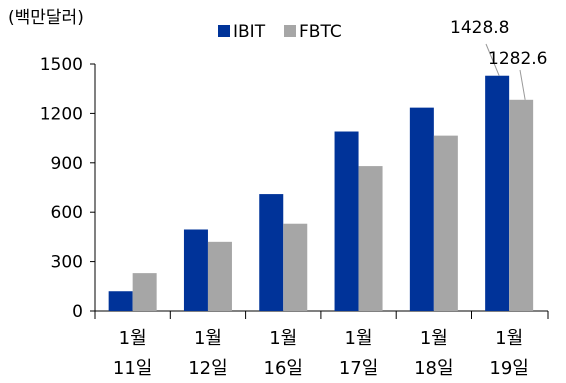  What do you see at coordinates (433, 368) in the screenshot?
I see `x-tick-label: 18일` at bounding box center [433, 368].